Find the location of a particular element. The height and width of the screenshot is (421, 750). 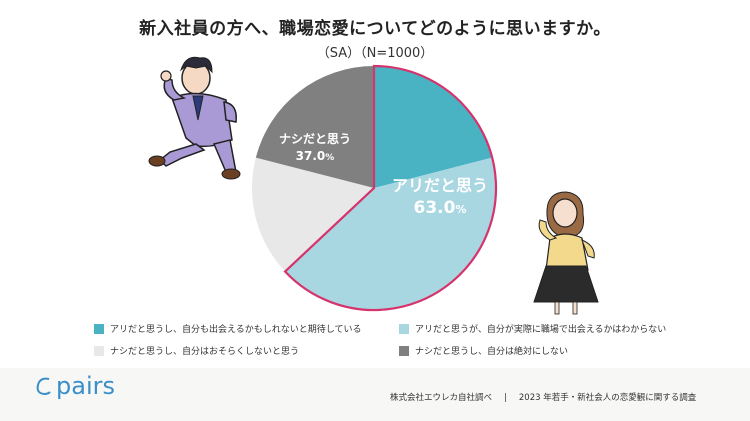

no-label-value: 37.0% is located at coordinates (315, 156).